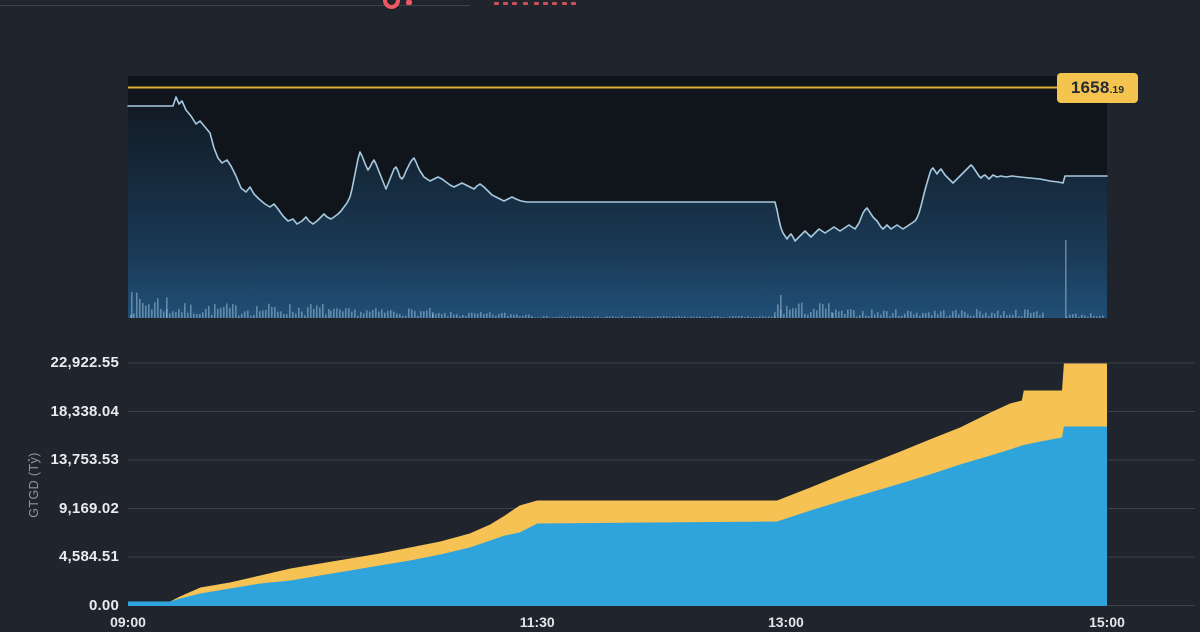 This screenshot has height=632, width=1200. What do you see at coordinates (537, 622) in the screenshot?
I see `x-tick-label: 11:30` at bounding box center [537, 622].